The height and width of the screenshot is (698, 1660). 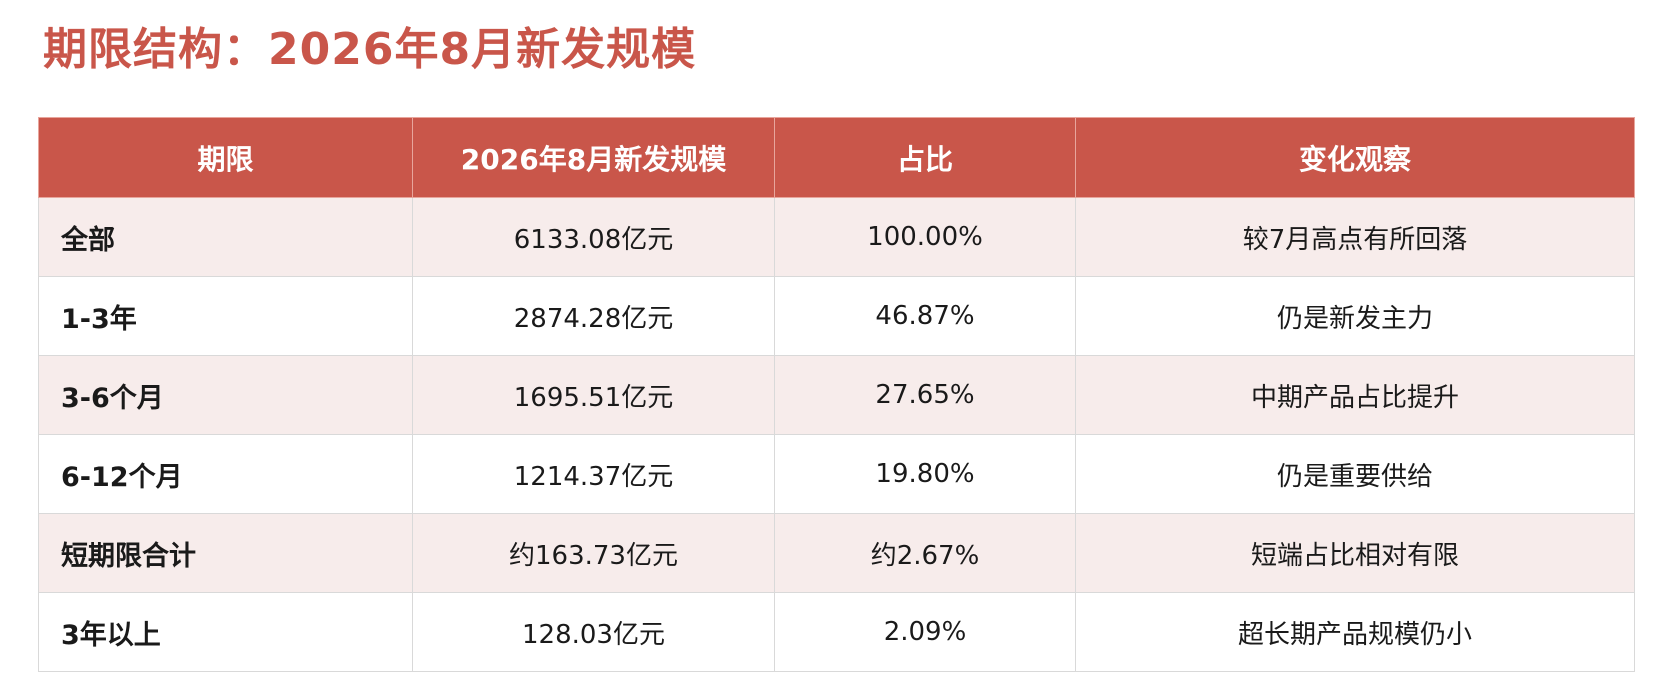 What do you see at coordinates (1355, 553) in the screenshot?
I see `note-cell: 短端占比相对有限` at bounding box center [1355, 553].